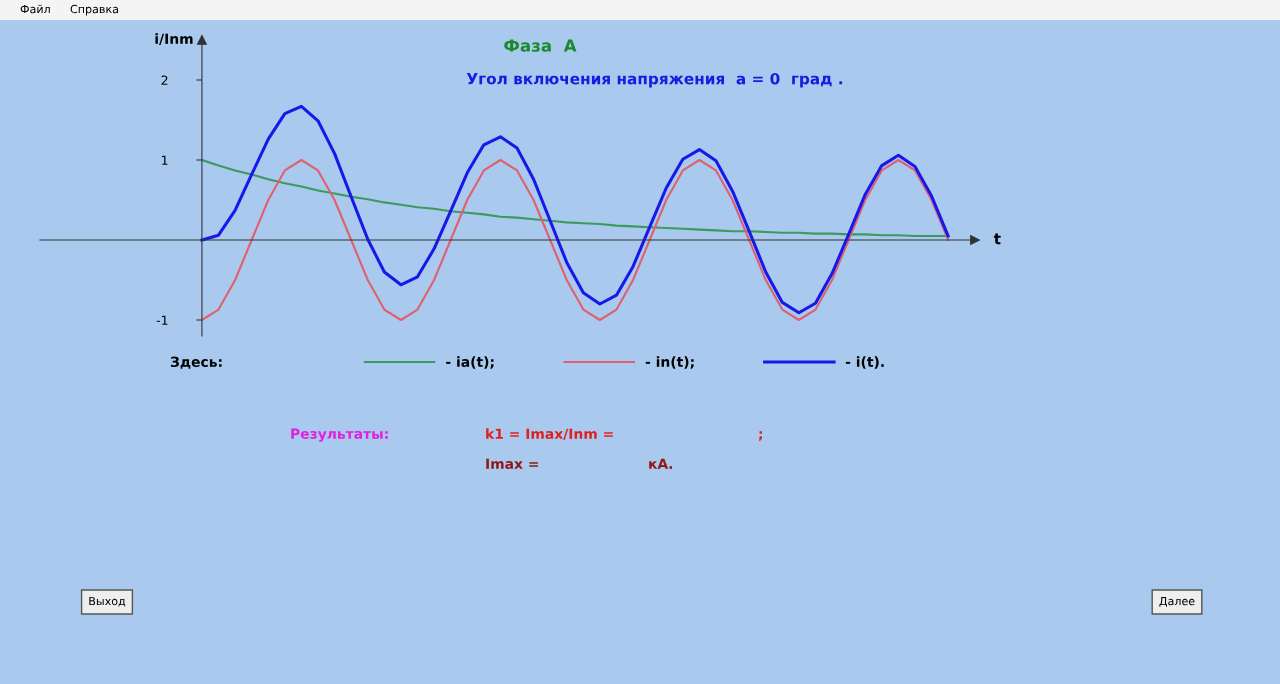  Describe the element at coordinates (35, 9) in the screenshot. I see `text: Файл` at that location.